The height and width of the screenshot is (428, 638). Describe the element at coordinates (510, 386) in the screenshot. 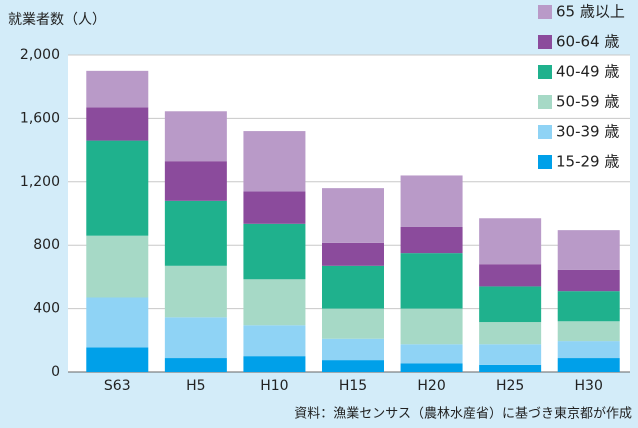

I see `x-tick-label: H25` at that location.